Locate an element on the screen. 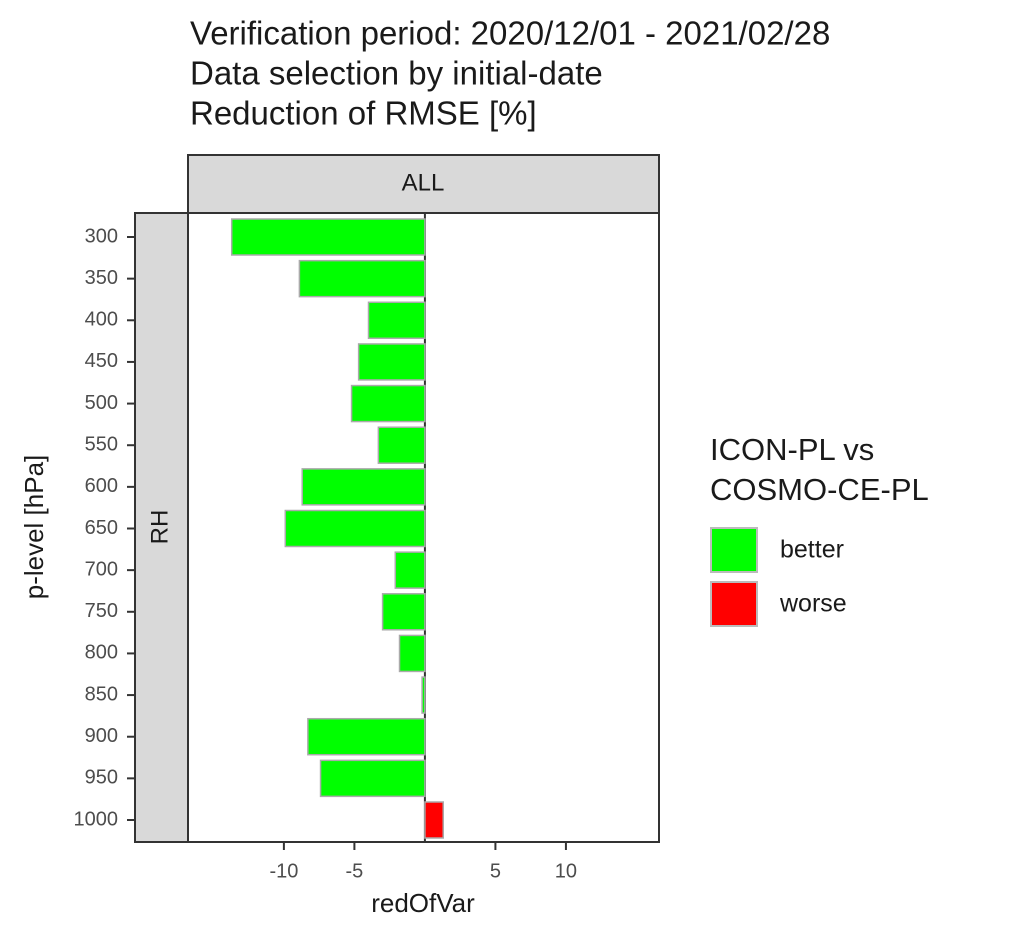 The width and height of the screenshot is (1009, 925). facet-strip-top is located at coordinates (423, 184).